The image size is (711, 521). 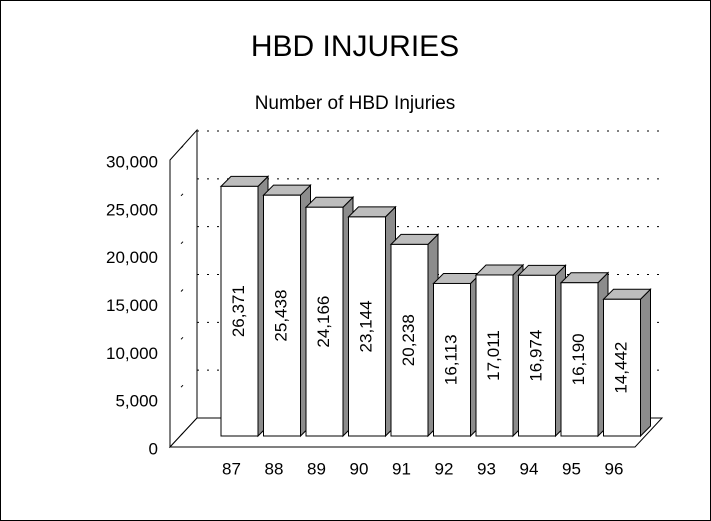 I want to click on x-tick-label: 88, so click(x=274, y=468).